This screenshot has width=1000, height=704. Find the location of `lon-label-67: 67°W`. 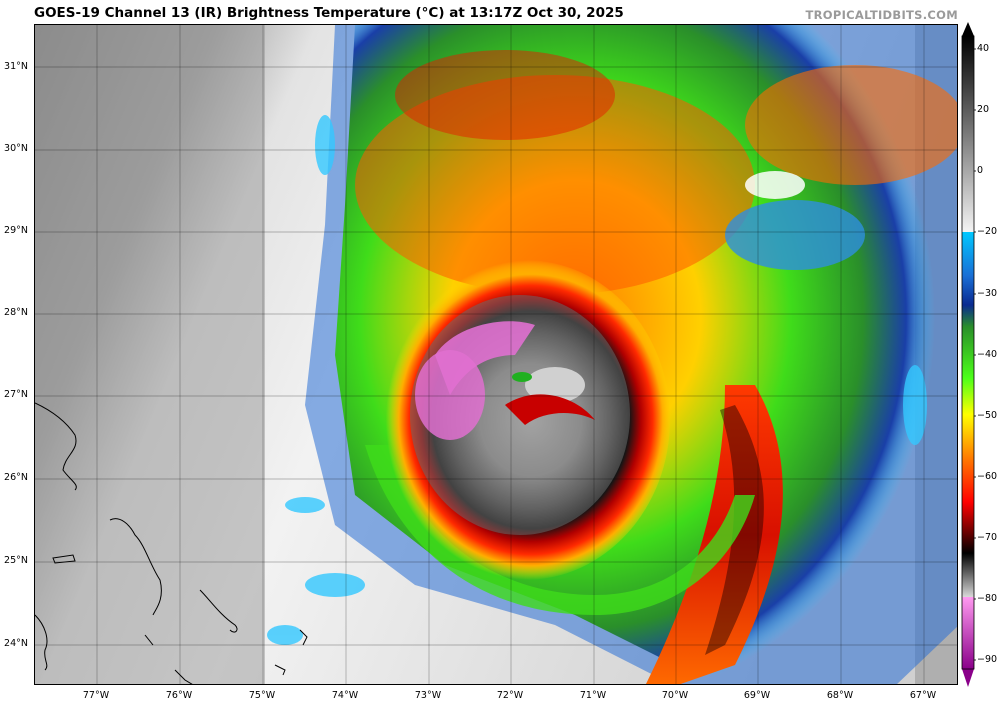

lon-label-67: 67°W is located at coordinates (923, 695).